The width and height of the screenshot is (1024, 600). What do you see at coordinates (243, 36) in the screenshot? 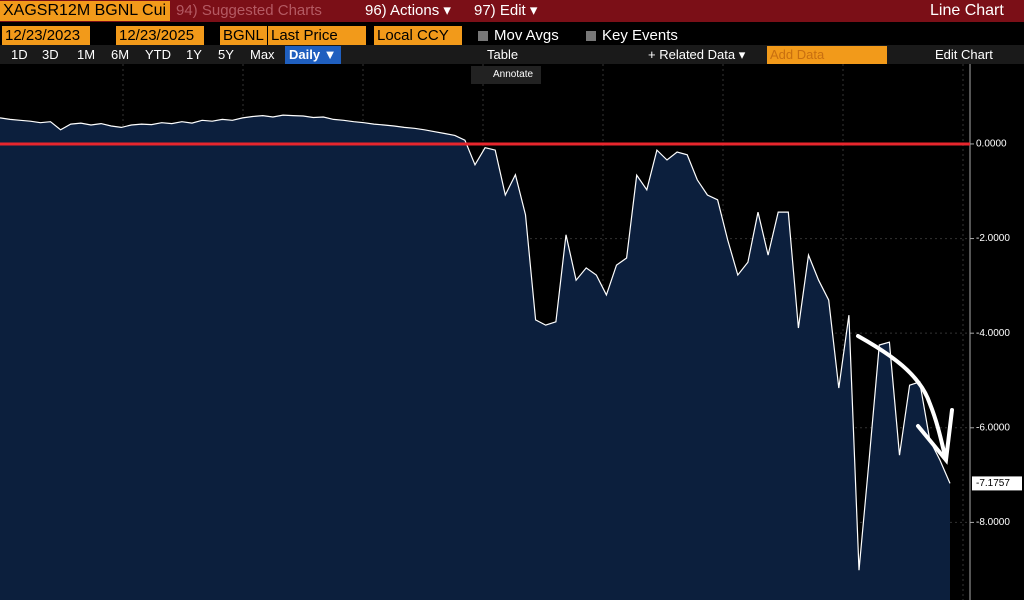
I see `source-field: BGNL` at bounding box center [243, 36].